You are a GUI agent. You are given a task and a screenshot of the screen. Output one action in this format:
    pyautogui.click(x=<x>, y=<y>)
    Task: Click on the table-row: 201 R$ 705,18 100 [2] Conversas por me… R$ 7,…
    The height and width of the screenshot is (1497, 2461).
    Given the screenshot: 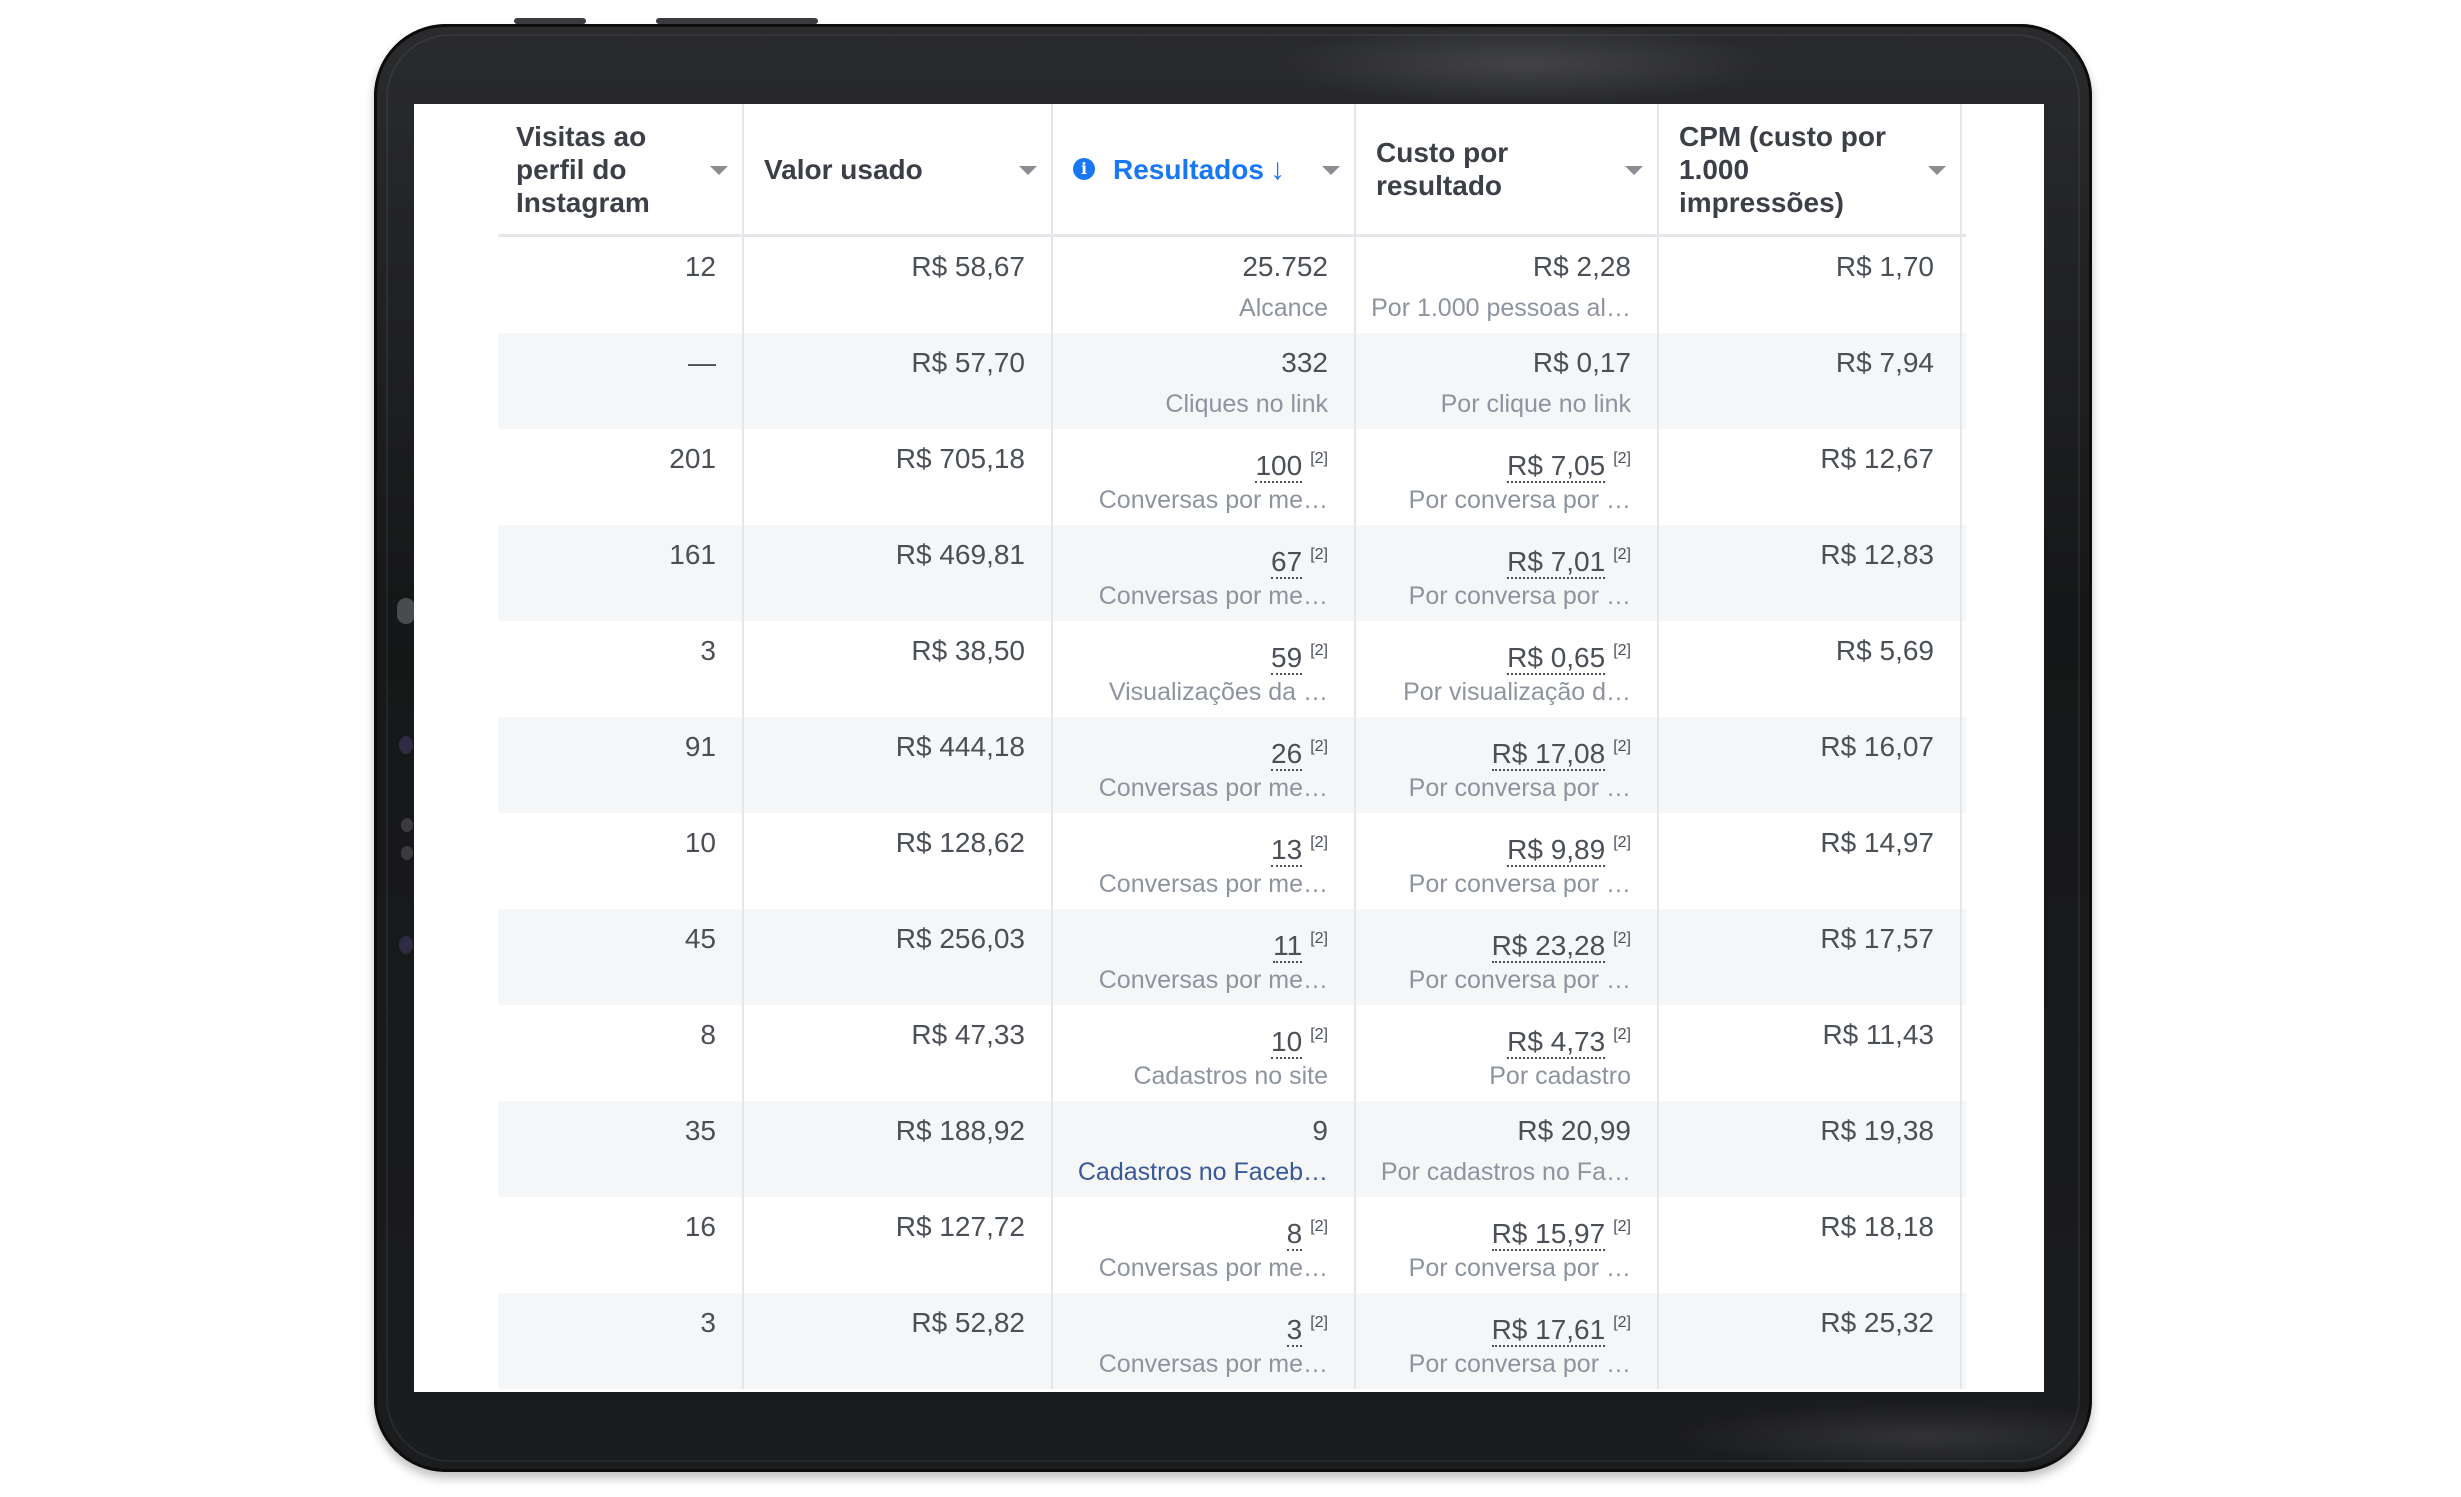 What is the action you would take?
    pyautogui.click(x=1232, y=477)
    